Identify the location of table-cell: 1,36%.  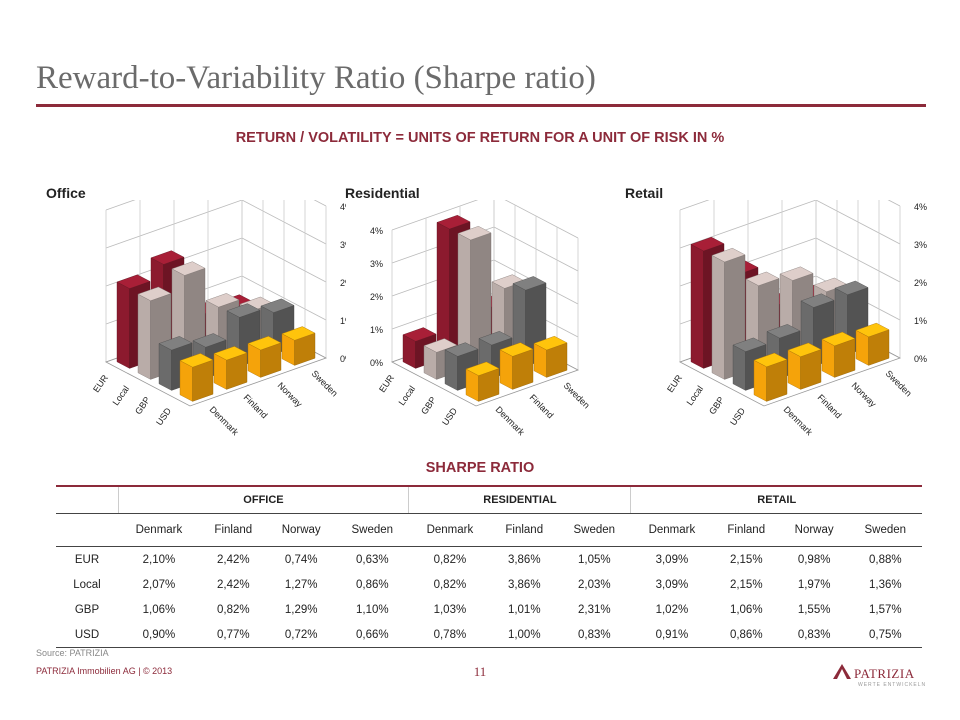
(885, 584).